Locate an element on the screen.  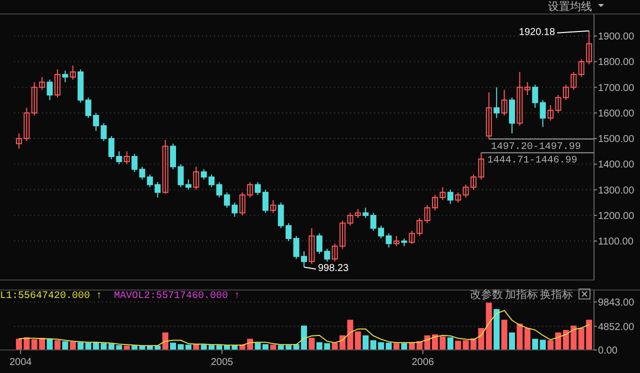
text: 设置均线 is located at coordinates (570, 6).